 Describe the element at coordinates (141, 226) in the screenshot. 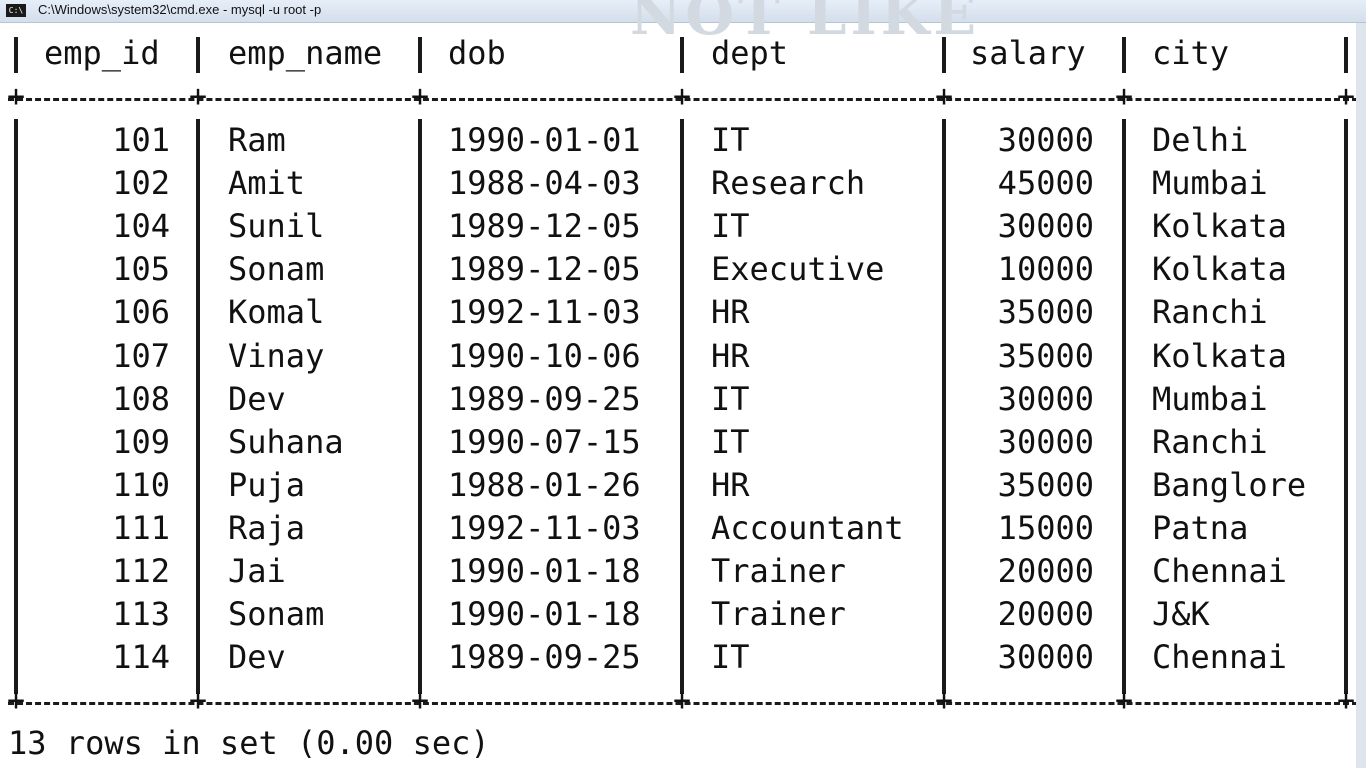

I see `table-cell: 104` at that location.